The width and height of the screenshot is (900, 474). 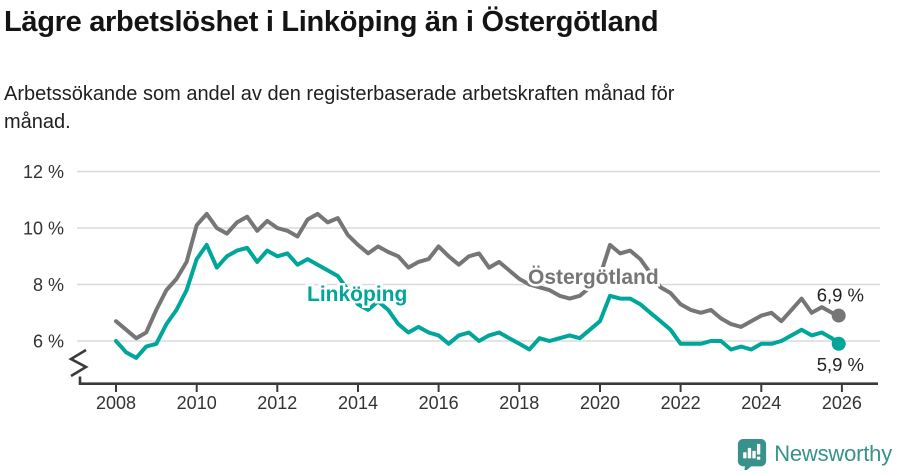 I want to click on x-tick-label: 2010, so click(x=197, y=403).